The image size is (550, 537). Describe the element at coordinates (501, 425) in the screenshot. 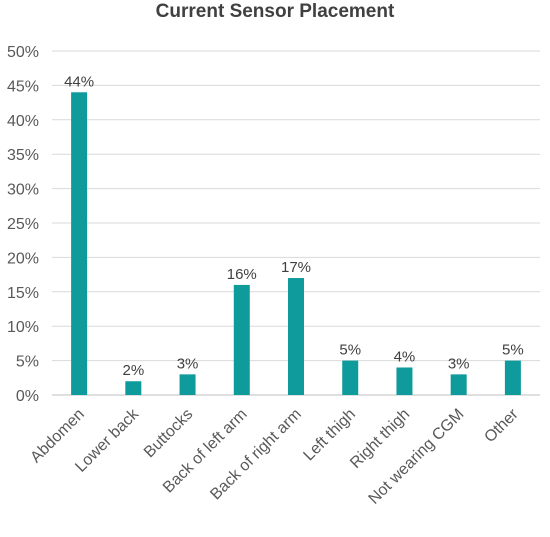

I see `x-tick-label: Other` at that location.